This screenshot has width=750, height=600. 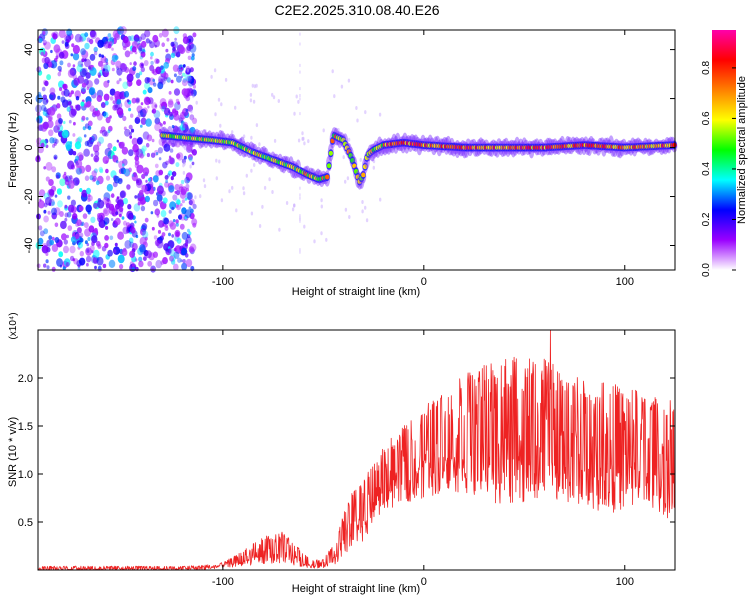 What do you see at coordinates (356, 10) in the screenshot?
I see `chart-title: C2E2.2025.310.08.40.E26` at bounding box center [356, 10].